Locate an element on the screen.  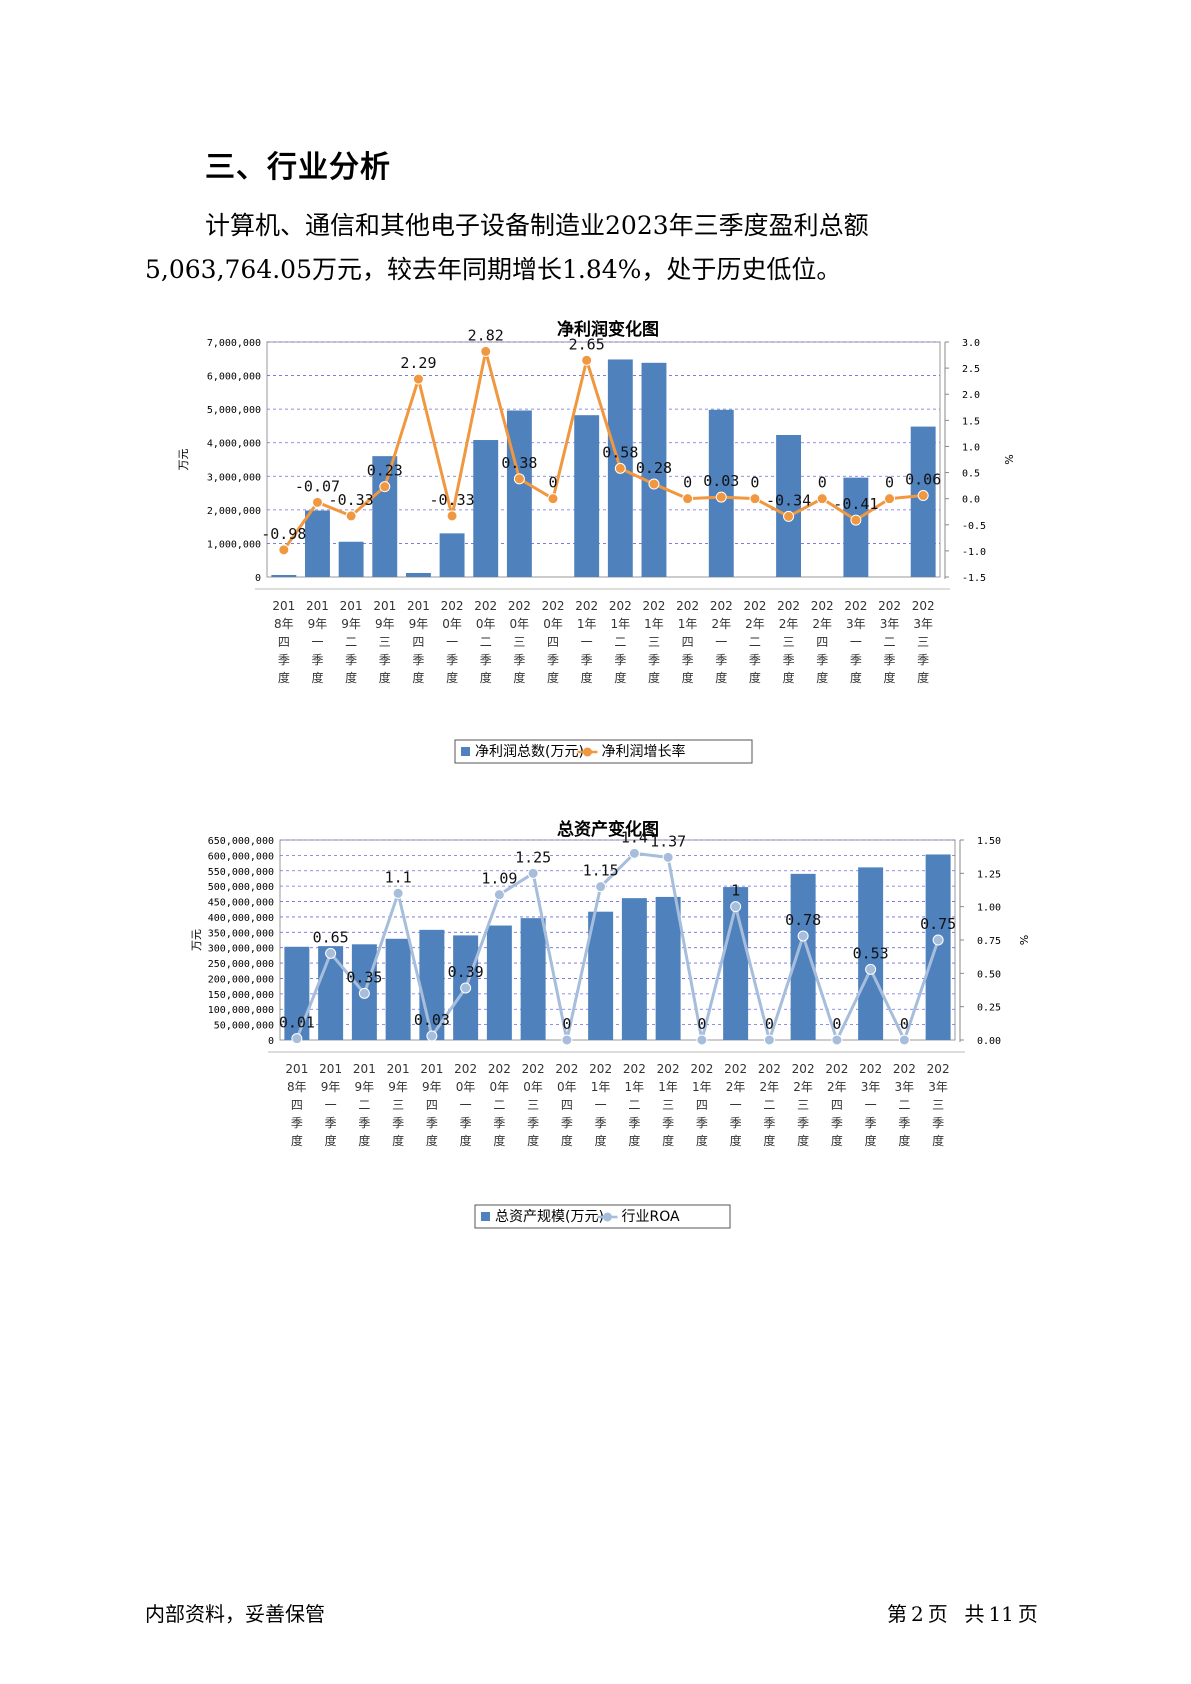
data-label: 1.37 is located at coordinates (668, 841).